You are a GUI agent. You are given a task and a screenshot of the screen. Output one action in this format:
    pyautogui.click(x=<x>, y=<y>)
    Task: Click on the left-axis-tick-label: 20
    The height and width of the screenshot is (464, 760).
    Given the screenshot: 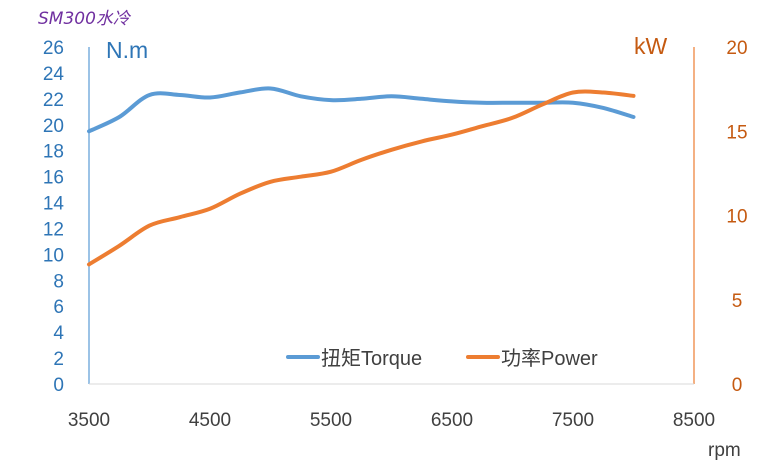 What is the action you would take?
    pyautogui.click(x=53, y=126)
    